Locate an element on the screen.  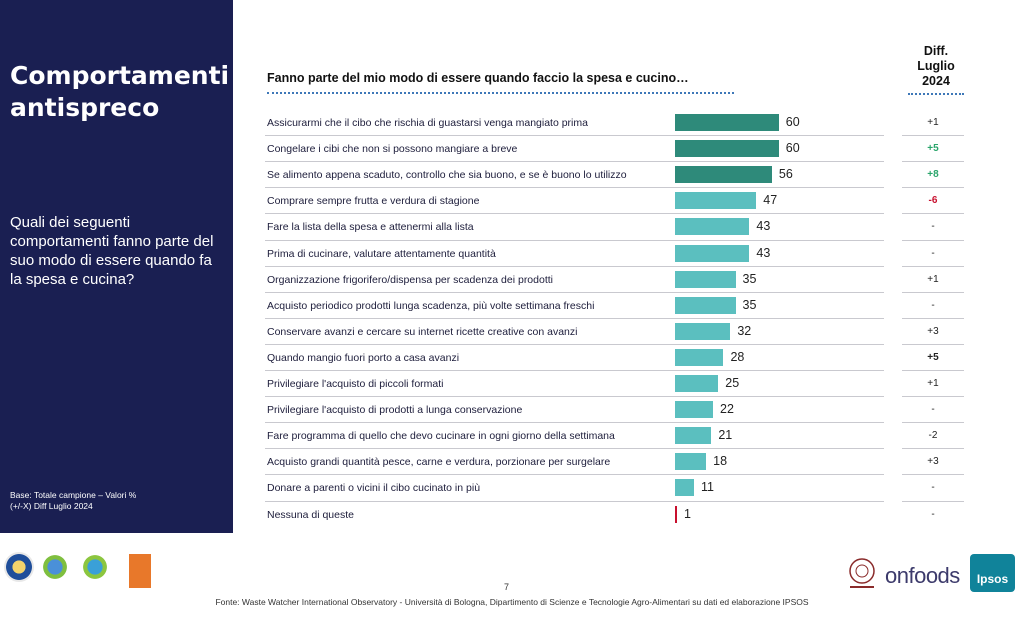
category-label: Quando mangio fuori porto a casa avanzi is located at coordinates (363, 357).